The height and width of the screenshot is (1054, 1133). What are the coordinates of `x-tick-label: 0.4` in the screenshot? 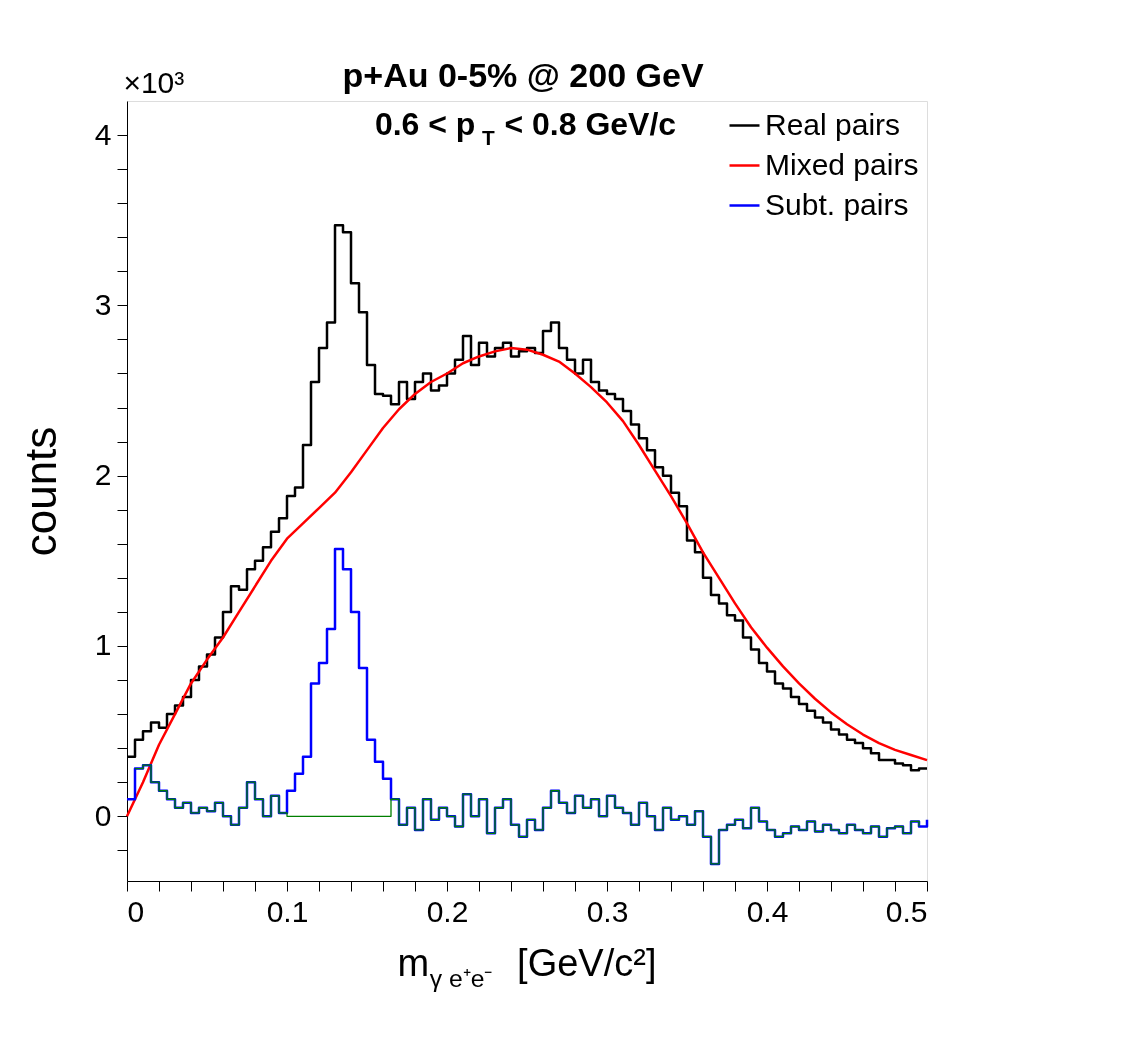 It's located at (767, 911).